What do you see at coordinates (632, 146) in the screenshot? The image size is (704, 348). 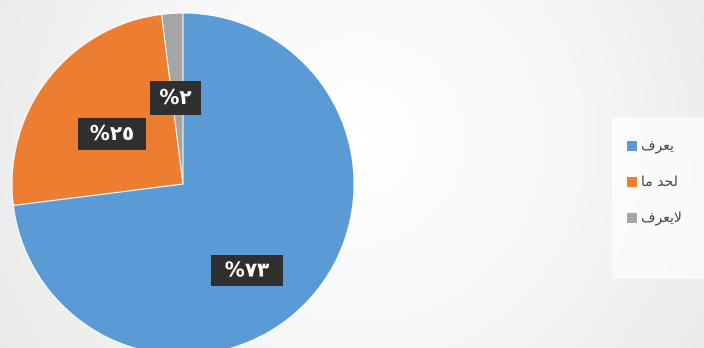 I see `legend-swatch-know` at bounding box center [632, 146].